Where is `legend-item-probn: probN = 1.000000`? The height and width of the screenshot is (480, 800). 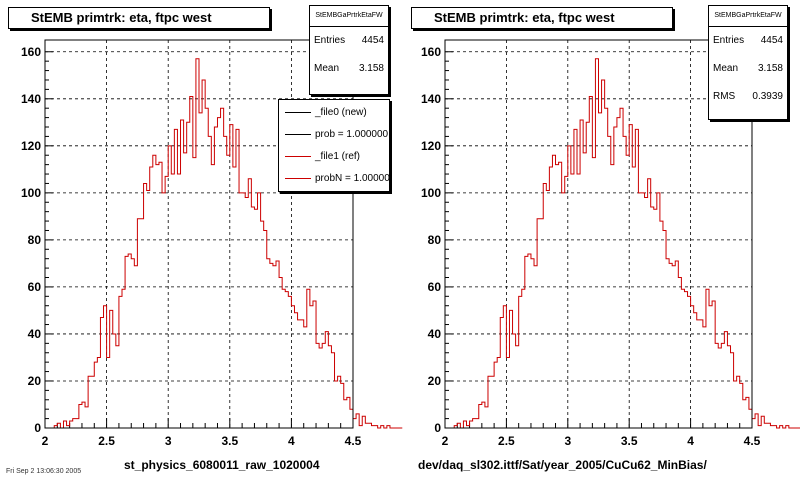 legend-item-probn: probN = 1.000000 is located at coordinates (334, 179).